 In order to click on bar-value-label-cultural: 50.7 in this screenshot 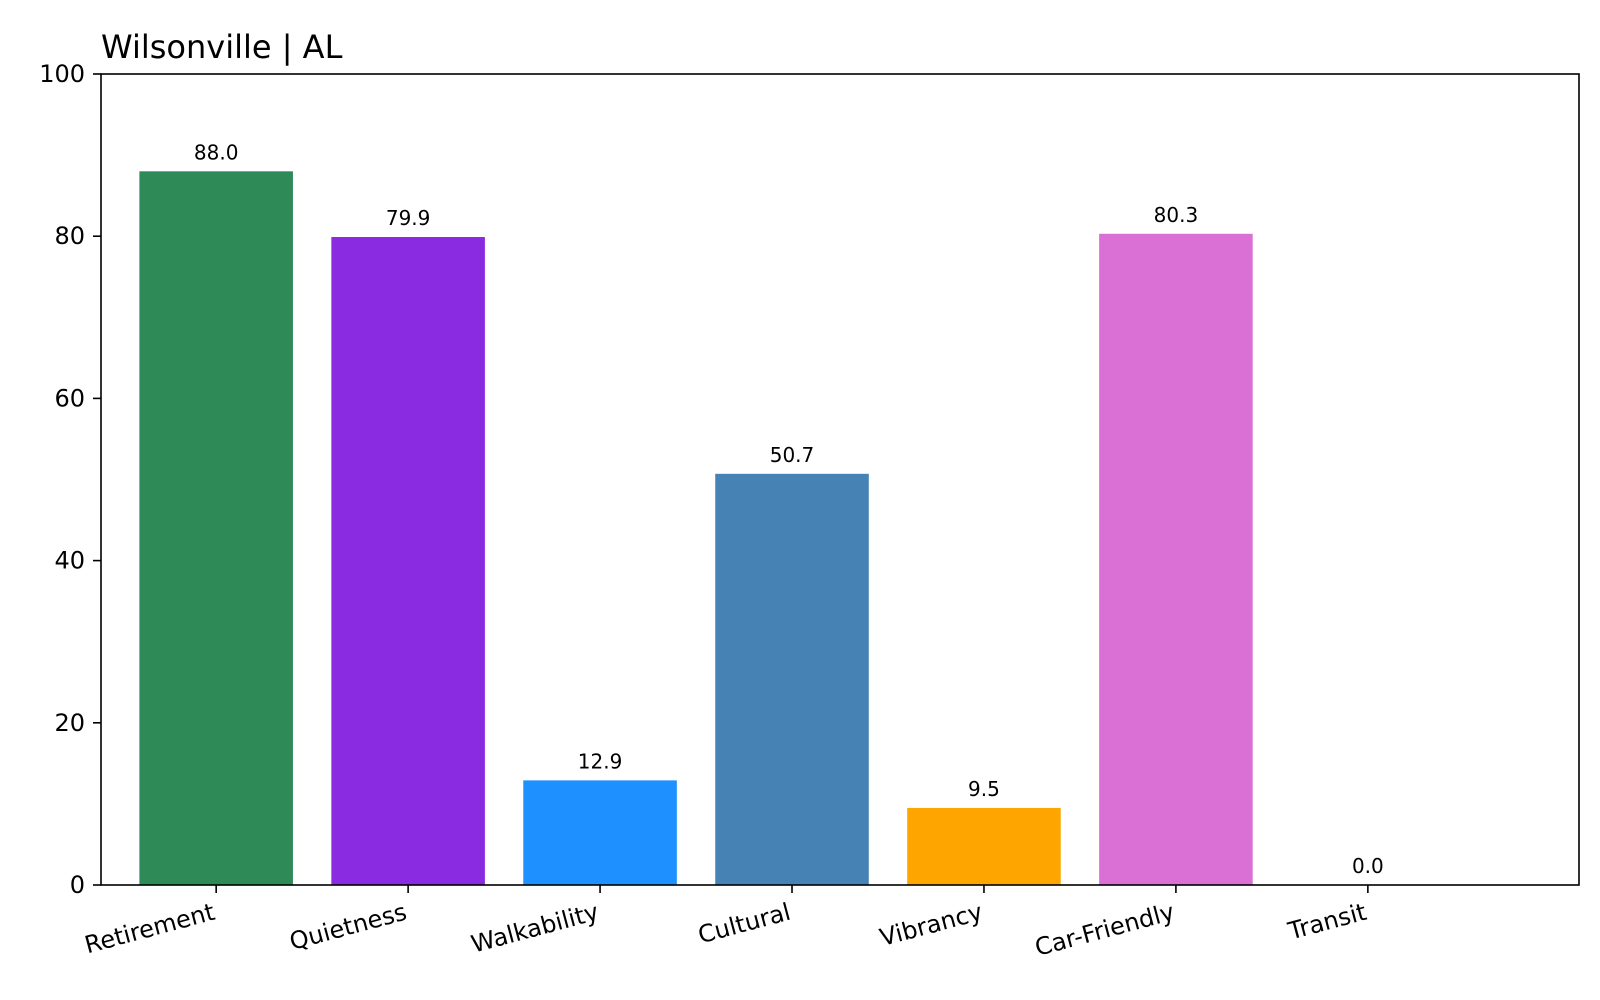, I will do `click(792, 455)`.